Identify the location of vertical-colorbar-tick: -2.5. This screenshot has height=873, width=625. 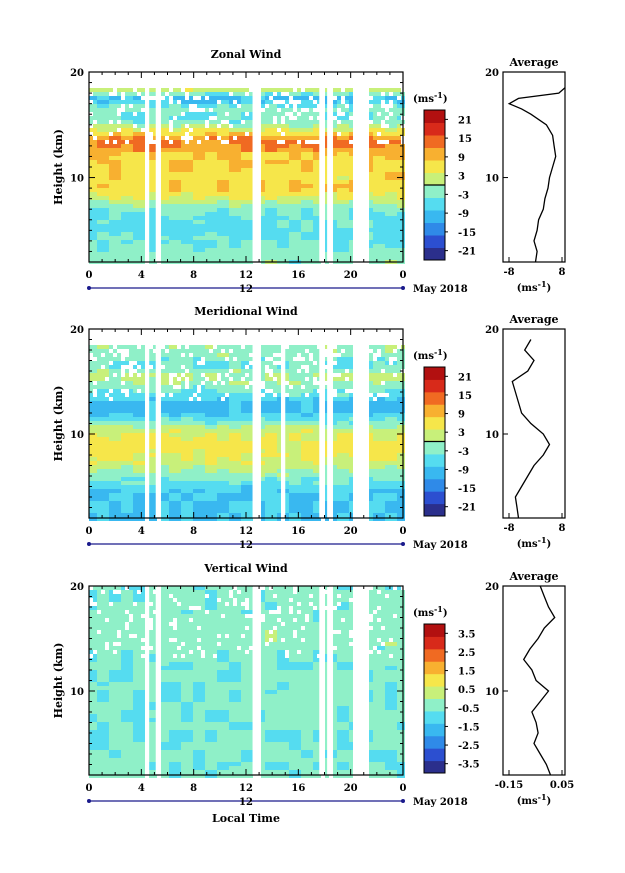
(469, 746).